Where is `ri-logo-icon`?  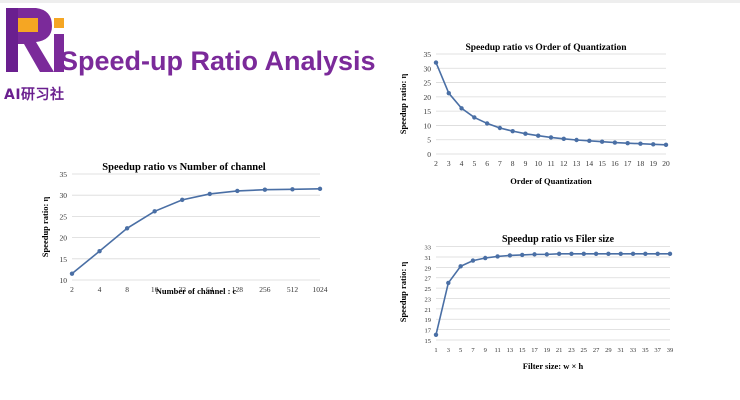 ri-logo-icon is located at coordinates (35, 40).